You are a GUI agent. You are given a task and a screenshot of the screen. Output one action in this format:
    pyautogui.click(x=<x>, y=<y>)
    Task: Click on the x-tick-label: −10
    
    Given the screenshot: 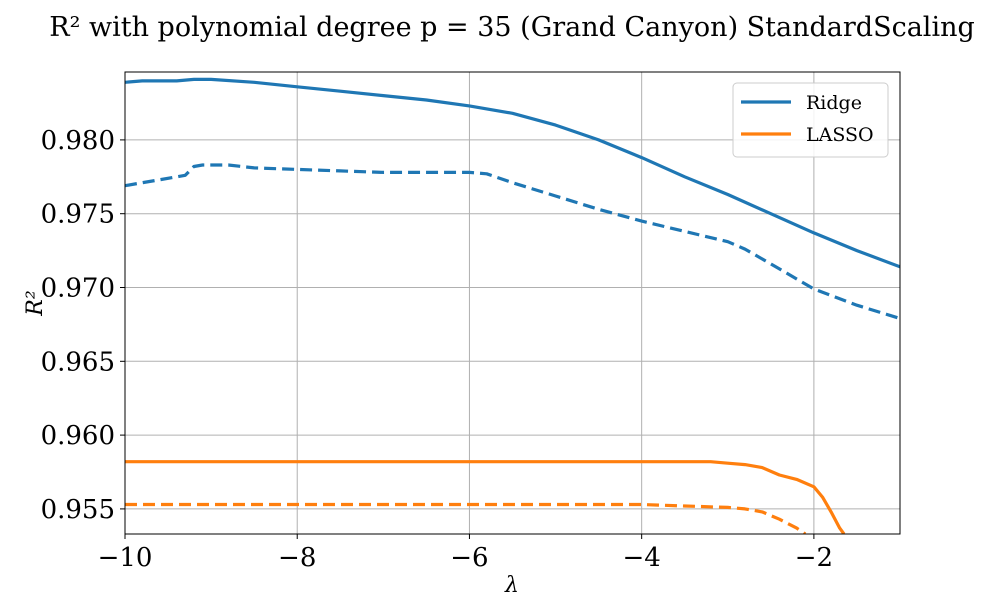 What is the action you would take?
    pyautogui.click(x=125, y=558)
    